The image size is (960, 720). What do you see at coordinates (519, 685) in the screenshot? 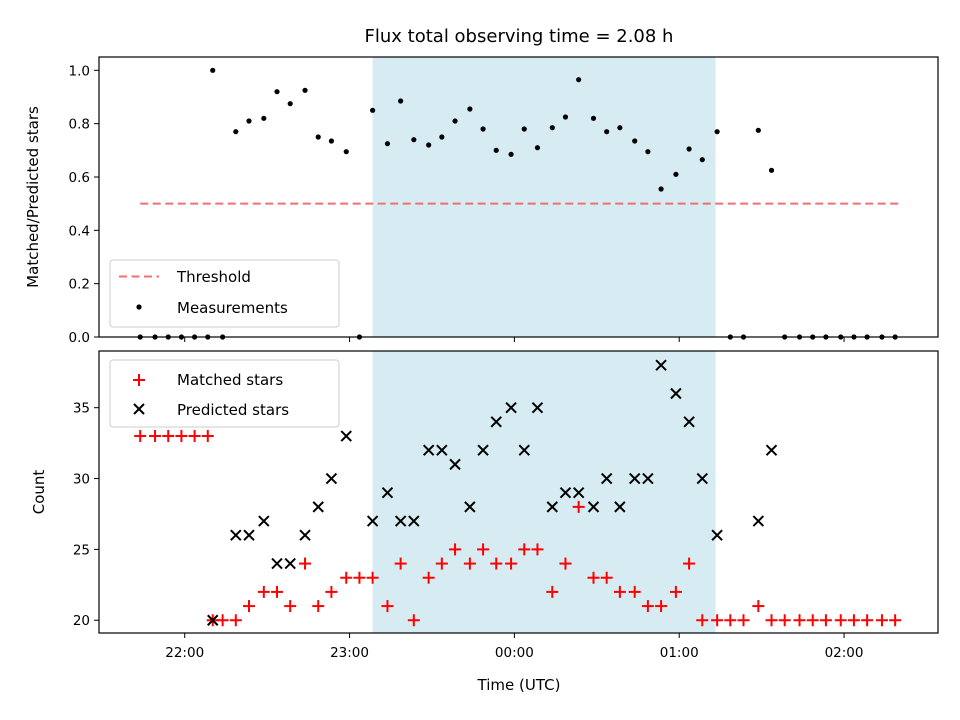
I see `x-axis-label: Time (UTC)` at bounding box center [519, 685].